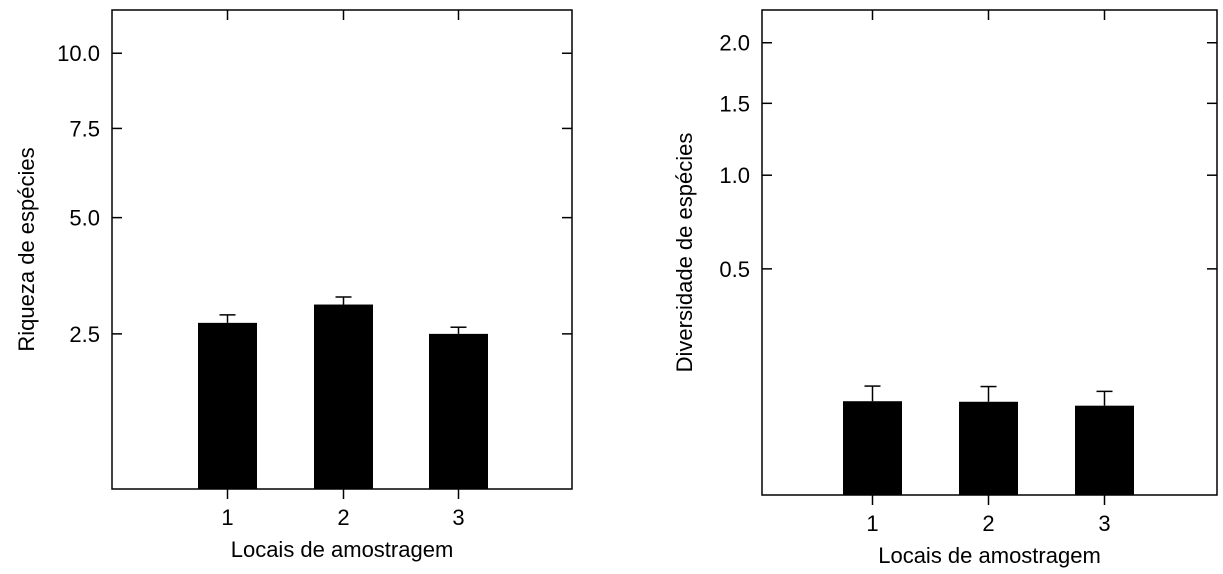 The height and width of the screenshot is (574, 1223). What do you see at coordinates (84, 218) in the screenshot?
I see `y-tick-label: 5.0` at bounding box center [84, 218].